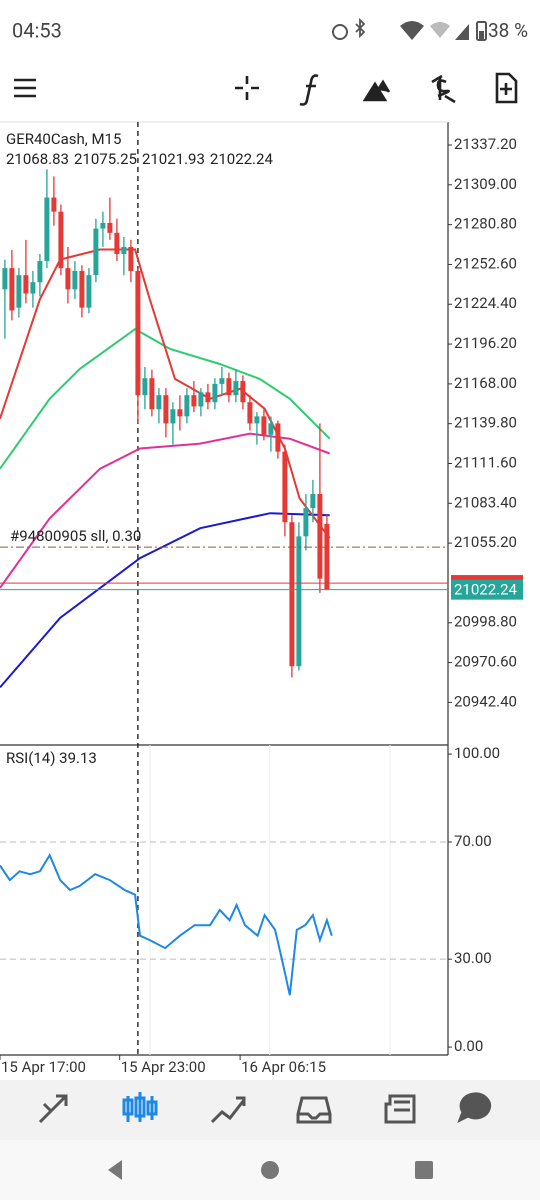  What do you see at coordinates (242, 159) in the screenshot?
I see `ohlc-value: 21022.24` at bounding box center [242, 159].